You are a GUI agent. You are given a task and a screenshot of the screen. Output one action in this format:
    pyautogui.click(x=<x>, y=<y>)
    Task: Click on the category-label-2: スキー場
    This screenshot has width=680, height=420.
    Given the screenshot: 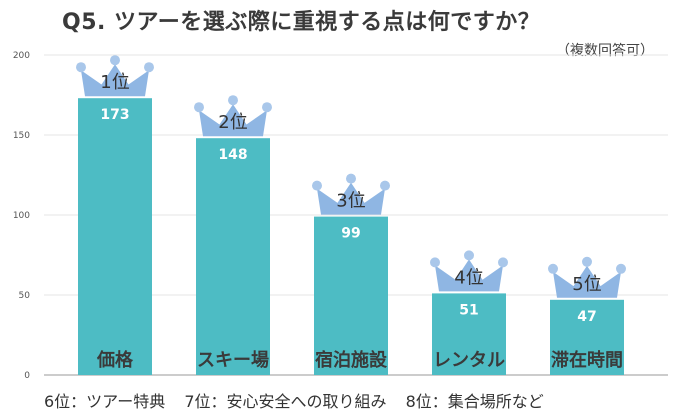 What is the action you would take?
    pyautogui.click(x=233, y=360)
    